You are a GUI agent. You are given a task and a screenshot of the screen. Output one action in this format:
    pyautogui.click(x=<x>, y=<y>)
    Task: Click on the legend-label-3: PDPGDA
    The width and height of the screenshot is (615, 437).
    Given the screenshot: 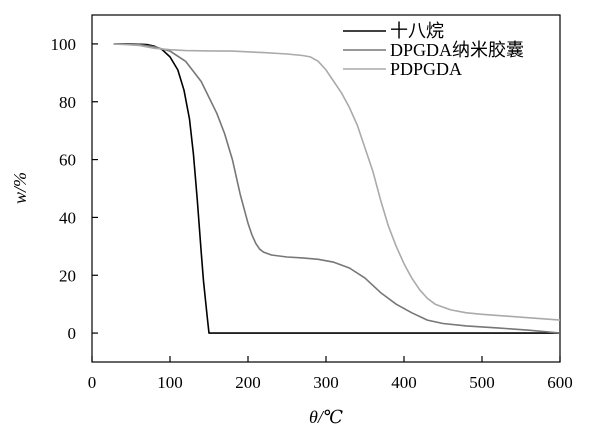 What is the action you would take?
    pyautogui.click(x=426, y=69)
    